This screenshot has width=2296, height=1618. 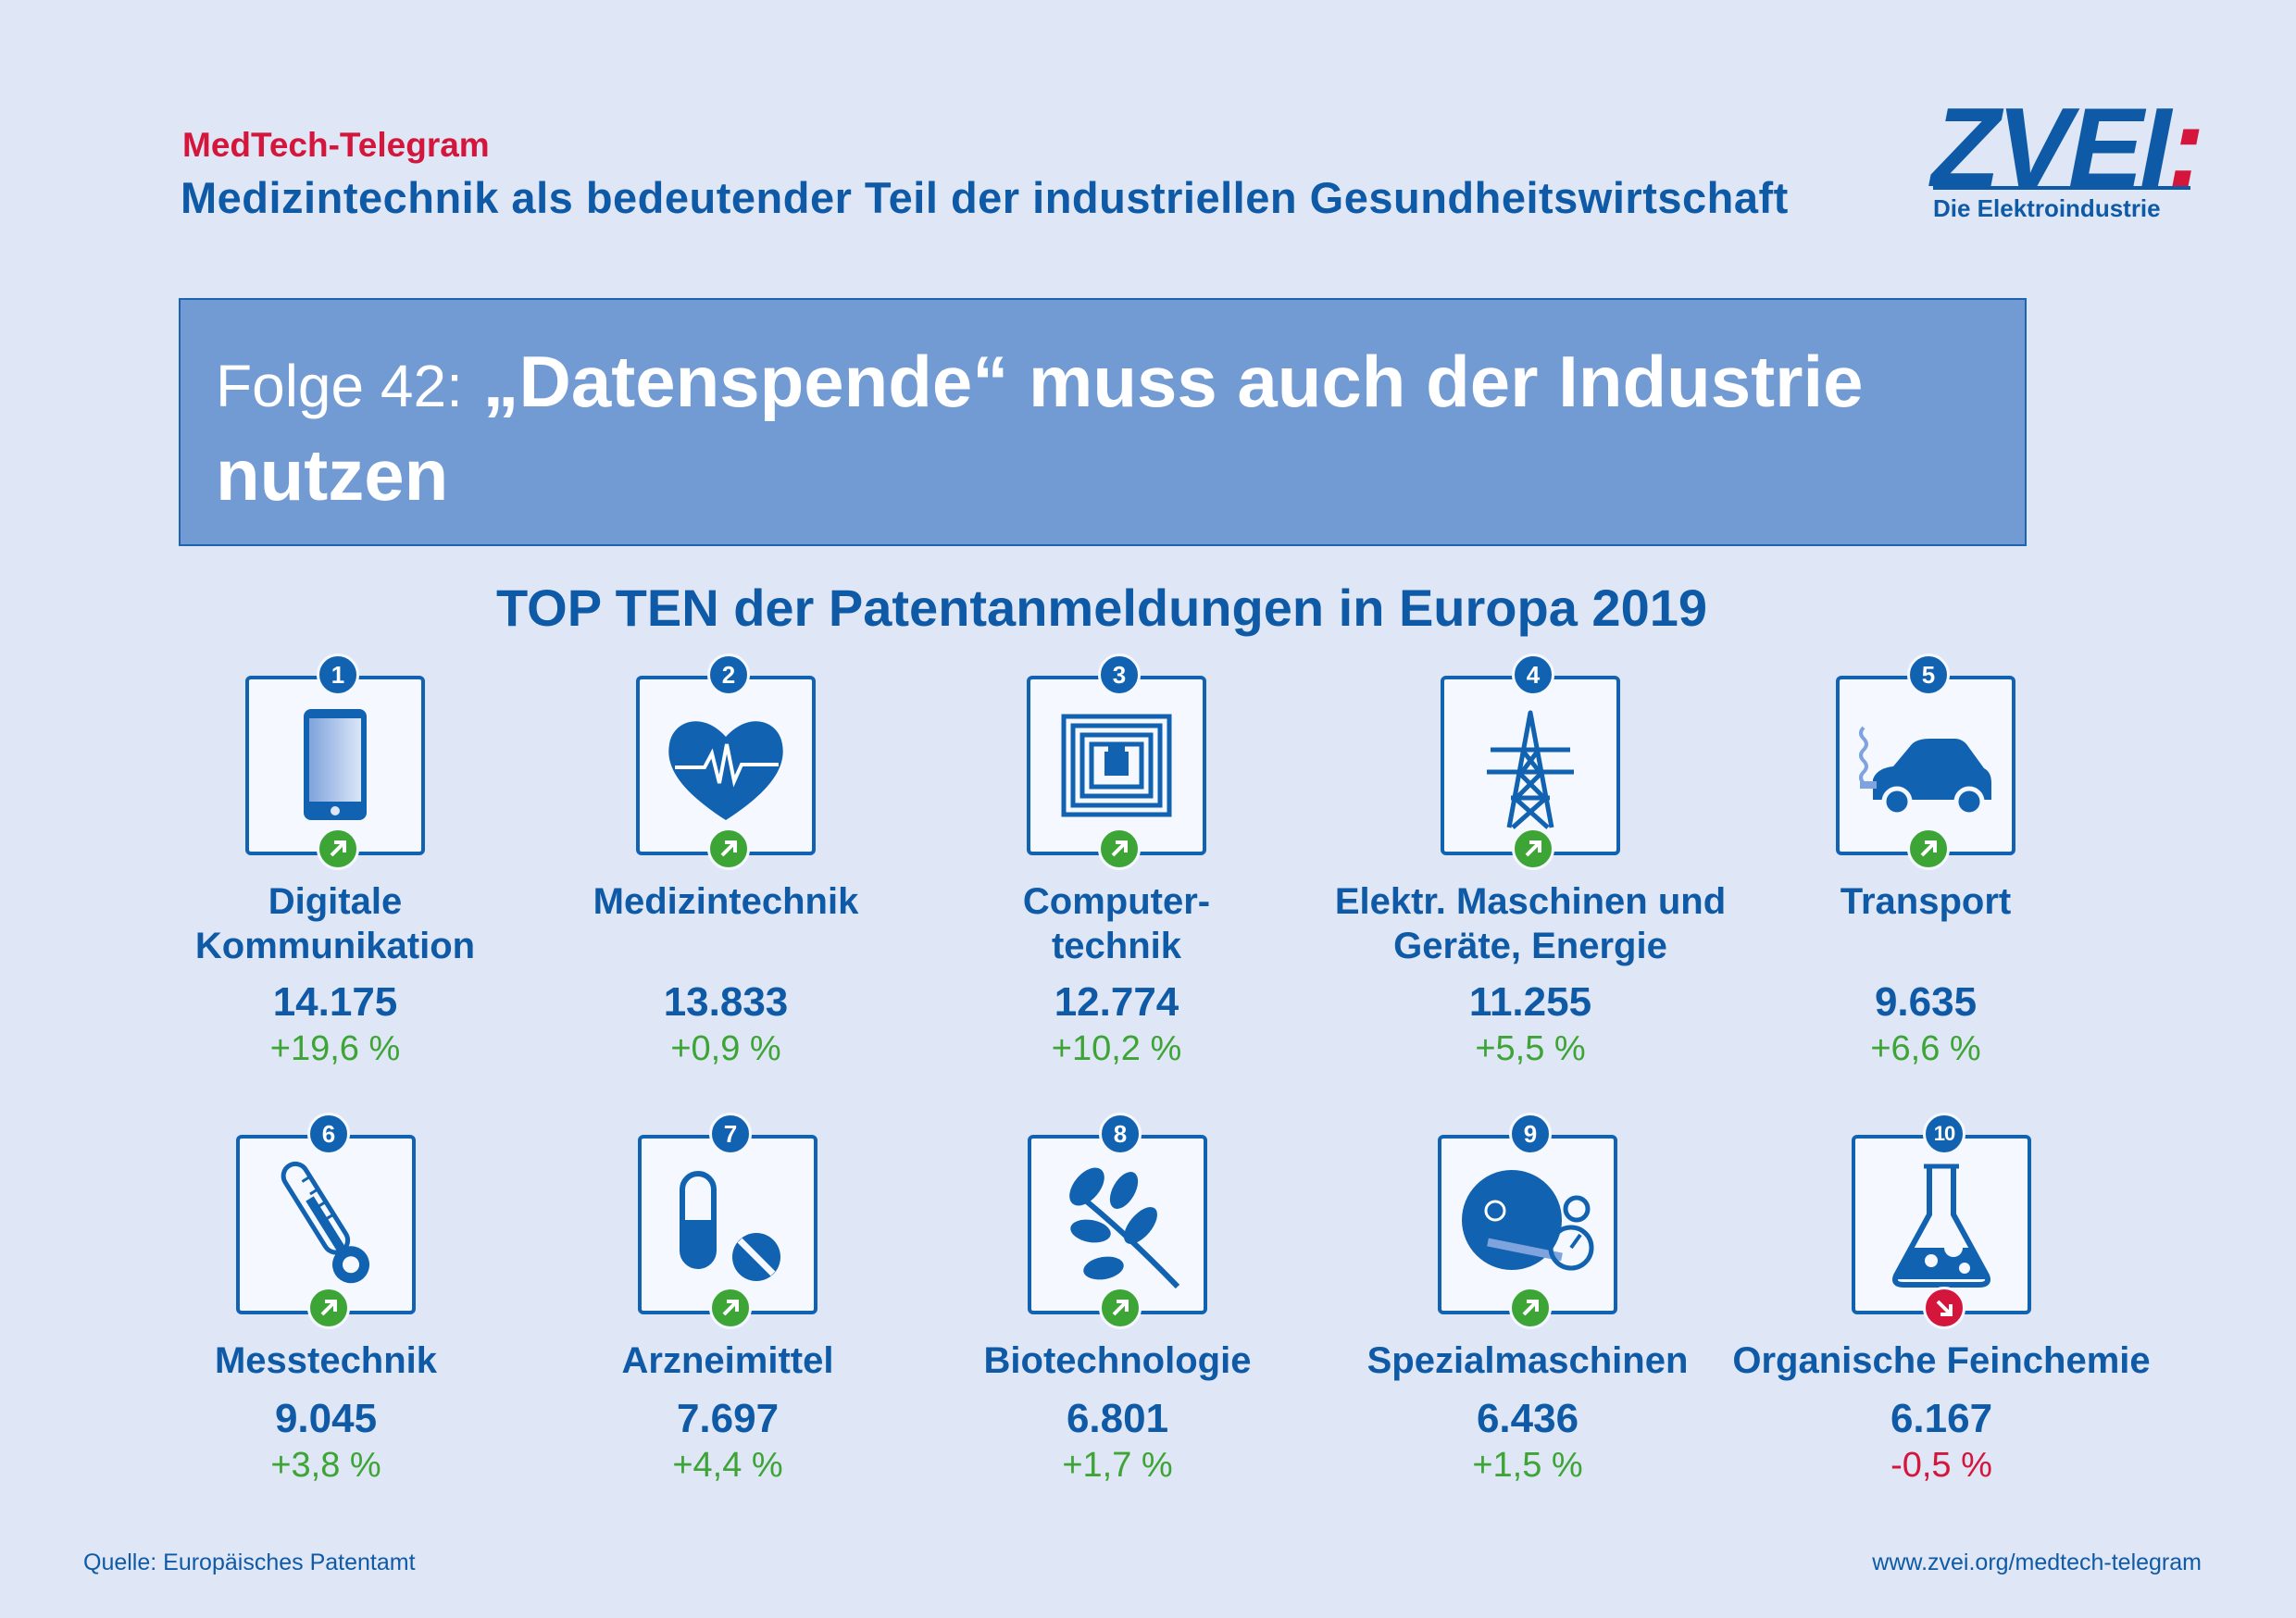 I want to click on thermometer-icon, so click(x=325, y=1222).